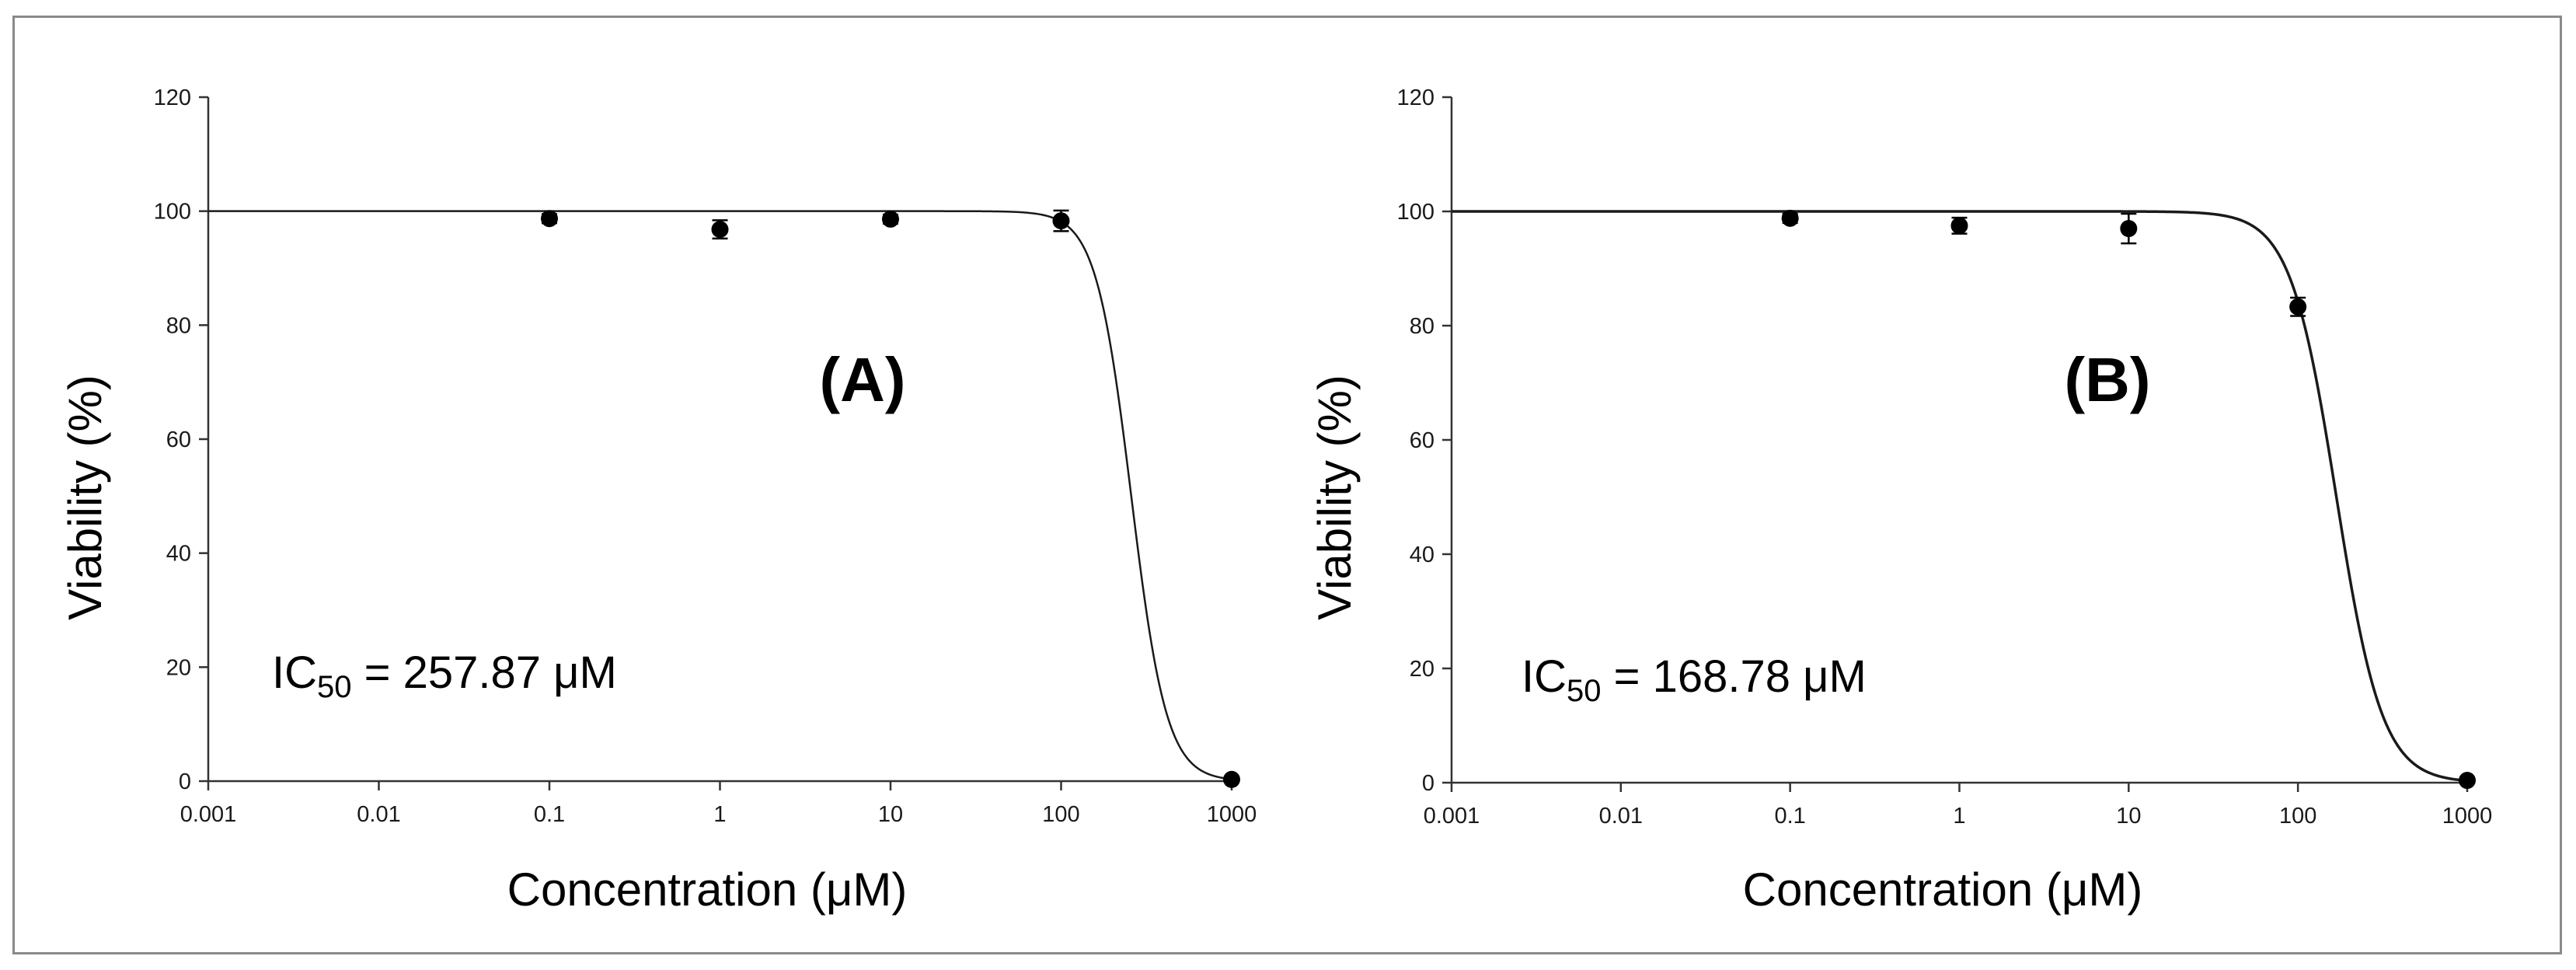  I want to click on ic50-annotation: IC50 = 257.87 μM, so click(444, 675).